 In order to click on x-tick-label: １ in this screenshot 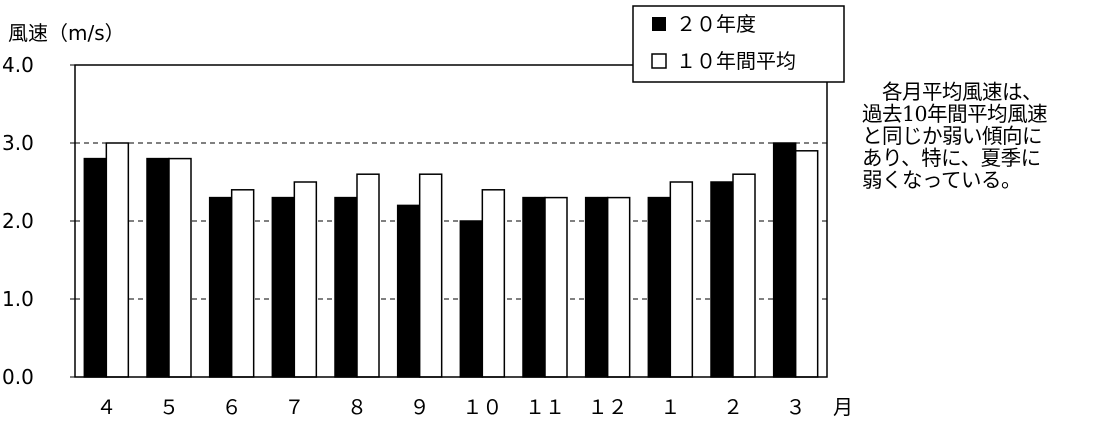, I will do `click(670, 407)`.